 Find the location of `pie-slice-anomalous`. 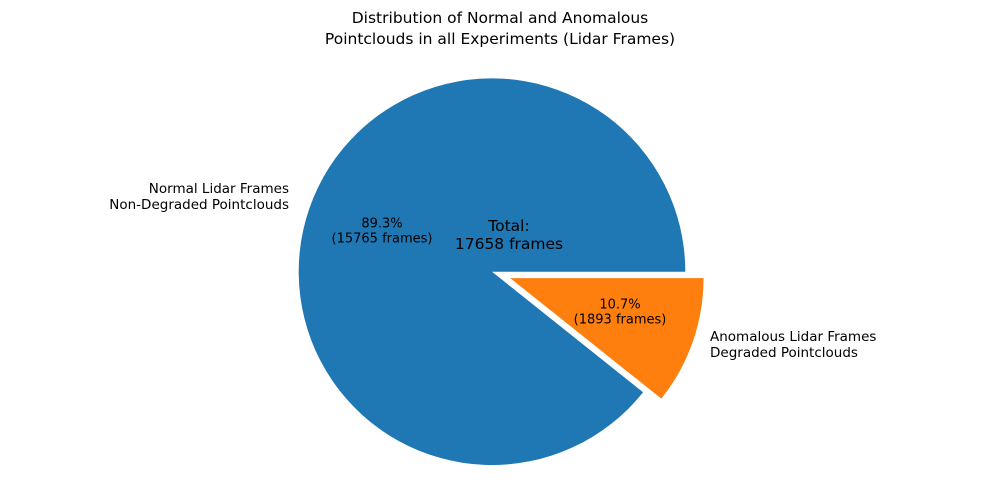

pie-slice-anomalous is located at coordinates (607, 338).